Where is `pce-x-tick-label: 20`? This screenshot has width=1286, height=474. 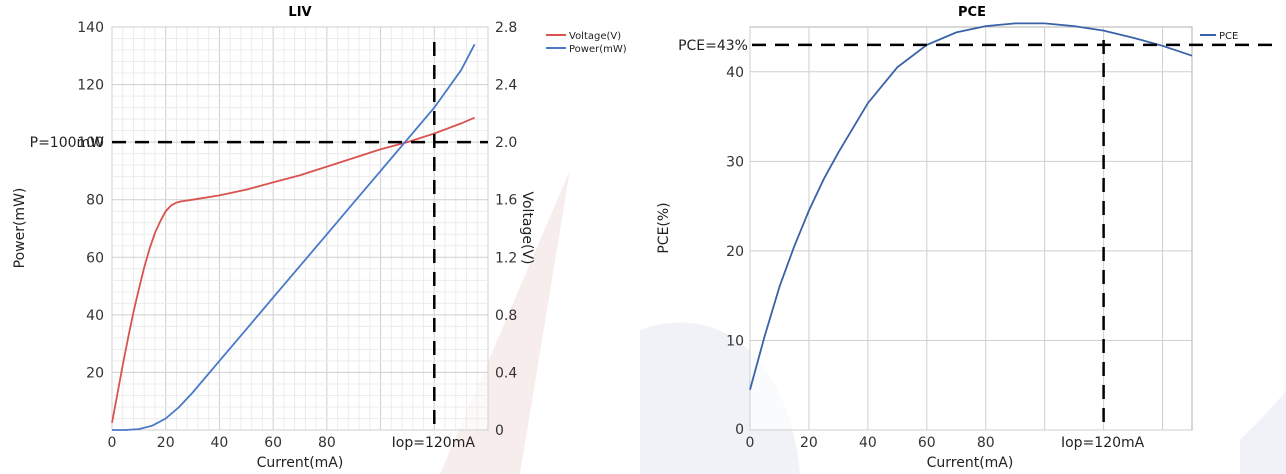
pce-x-tick-label: 20 is located at coordinates (809, 443).